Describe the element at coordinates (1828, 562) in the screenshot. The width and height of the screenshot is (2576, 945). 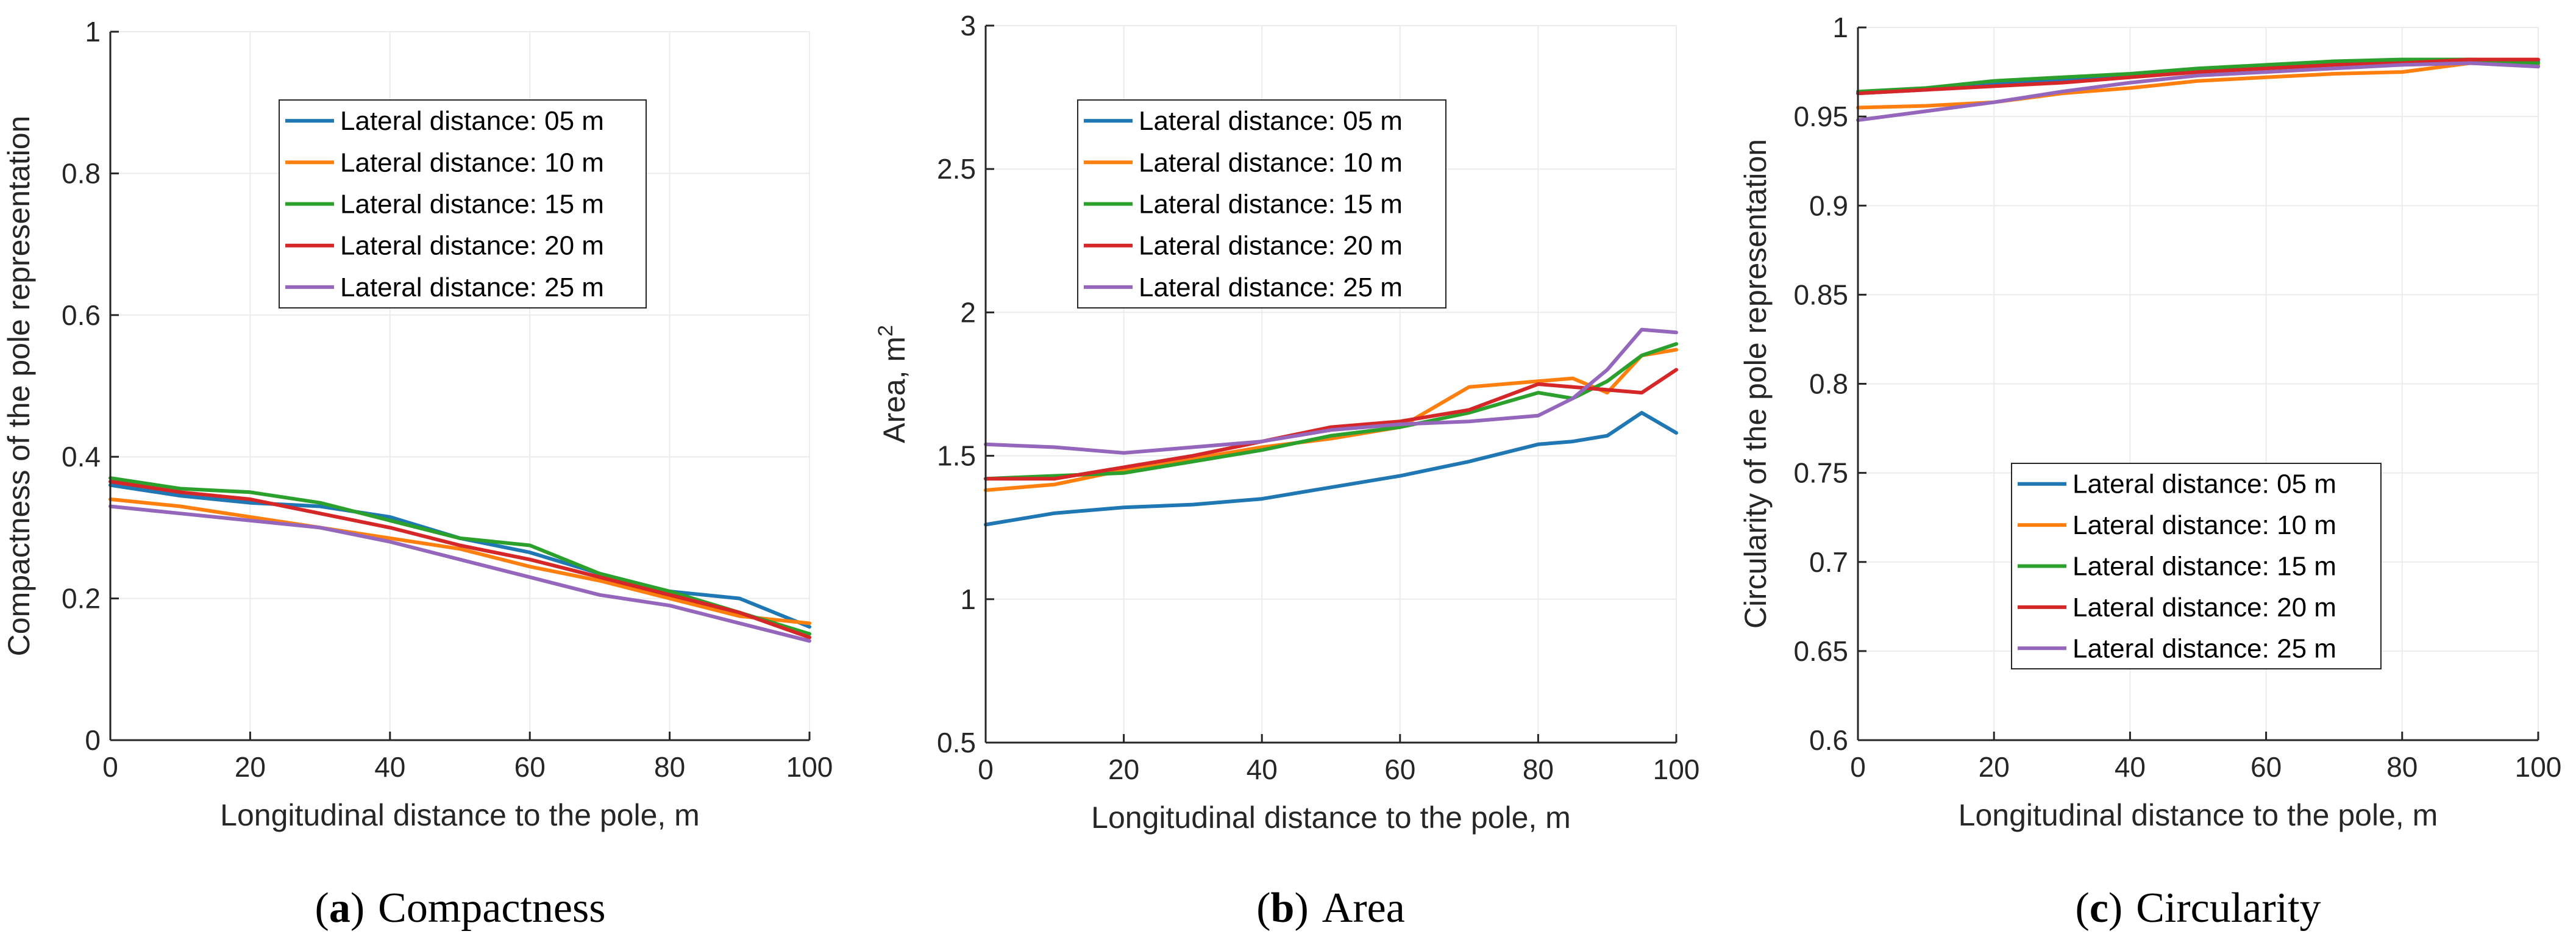
I see `y-tick-label: 0.7` at that location.